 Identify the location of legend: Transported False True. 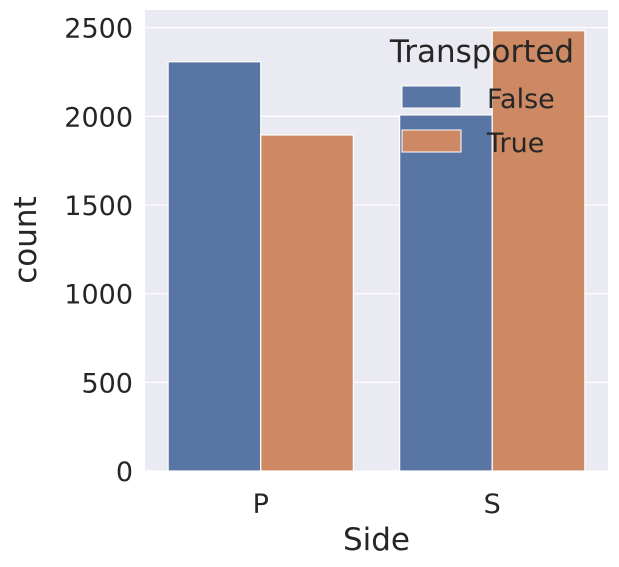
(481, 96).